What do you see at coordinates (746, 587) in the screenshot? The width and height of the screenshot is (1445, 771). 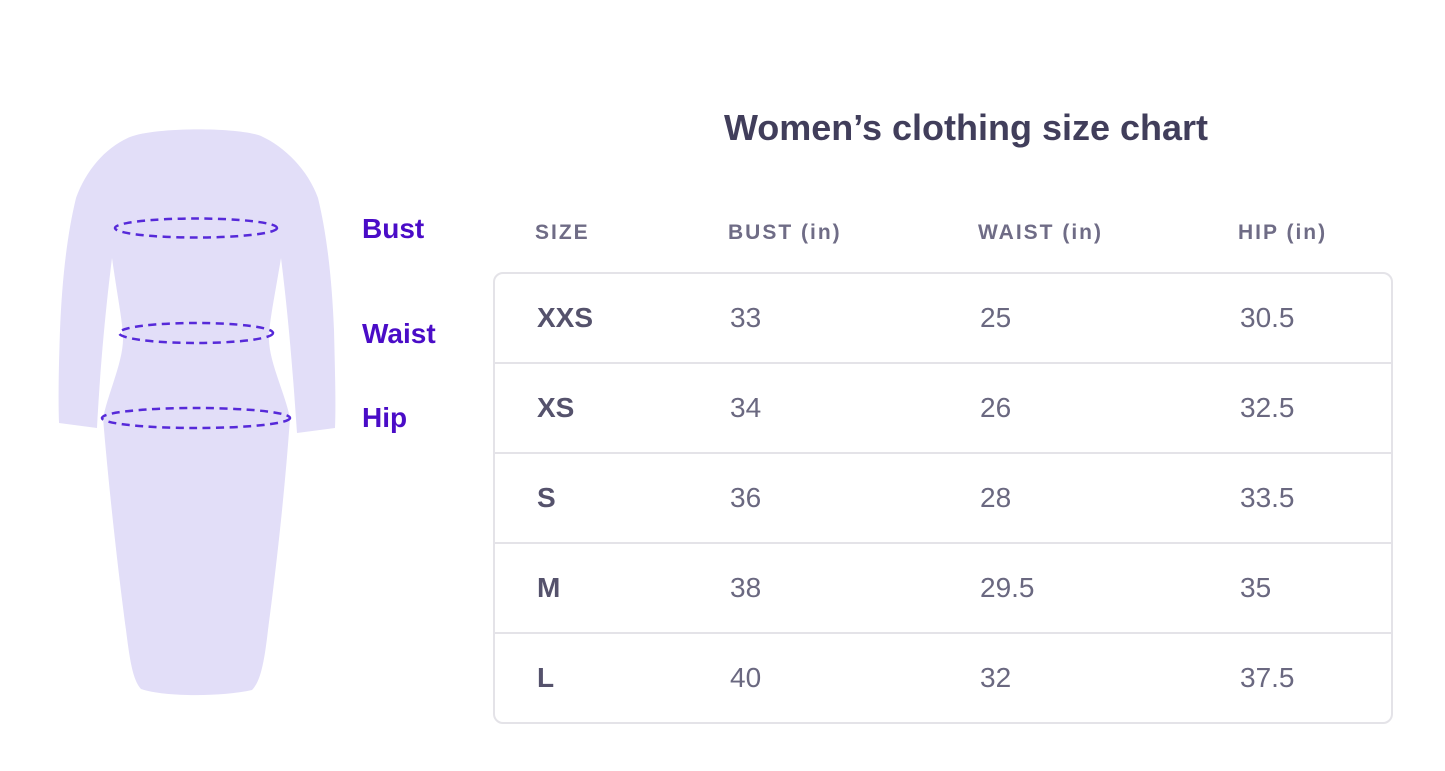 I see `bust-cell: 38` at bounding box center [746, 587].